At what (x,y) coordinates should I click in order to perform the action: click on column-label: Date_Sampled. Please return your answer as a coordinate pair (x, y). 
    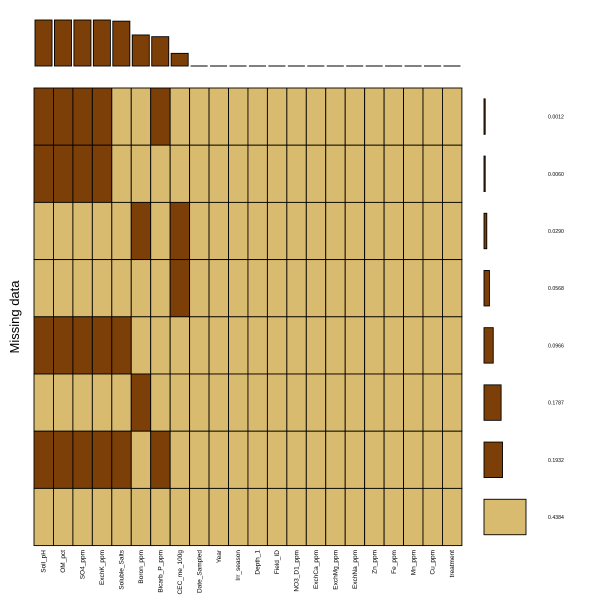
    Looking at the image, I should click on (199, 571).